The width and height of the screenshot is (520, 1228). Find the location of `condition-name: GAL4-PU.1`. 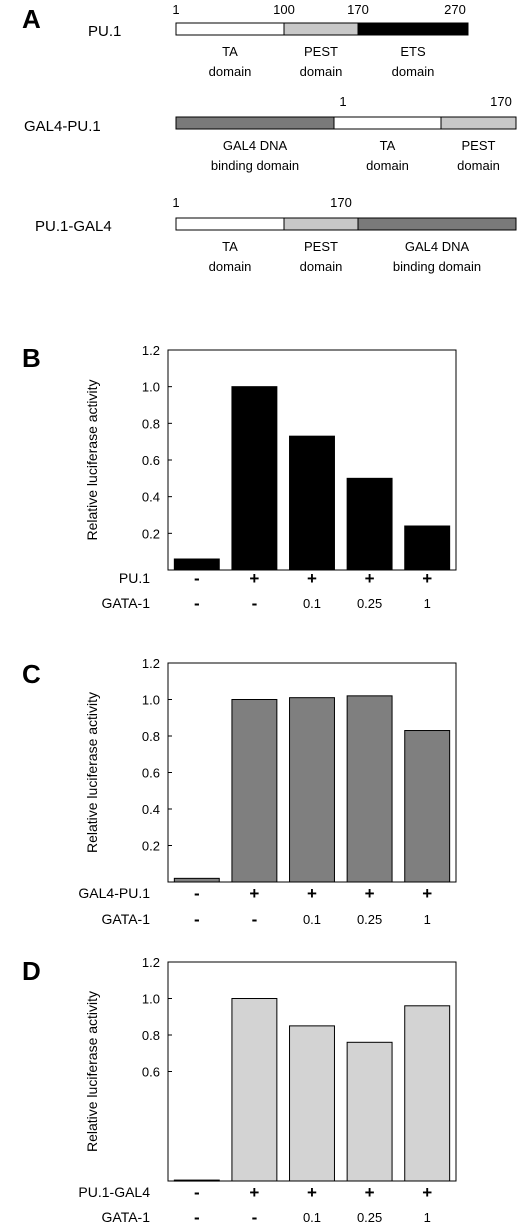

condition-name: GAL4-PU.1 is located at coordinates (114, 893).